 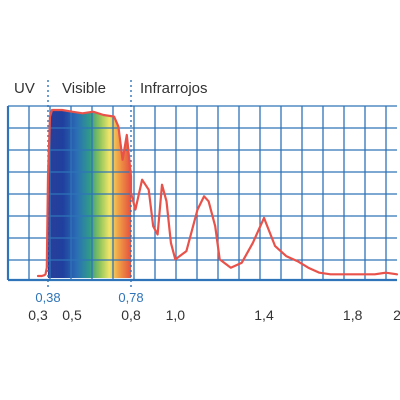 What do you see at coordinates (174, 88) in the screenshot?
I see `region-label: Infrarrojos` at bounding box center [174, 88].